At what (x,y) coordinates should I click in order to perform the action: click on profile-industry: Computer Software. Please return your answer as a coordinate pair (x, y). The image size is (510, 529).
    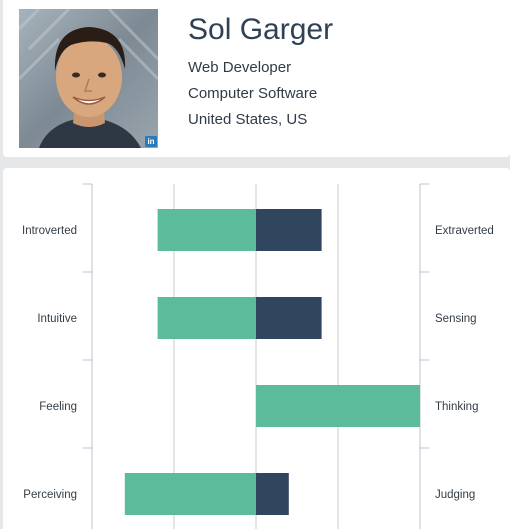
    Looking at the image, I should click on (253, 93).